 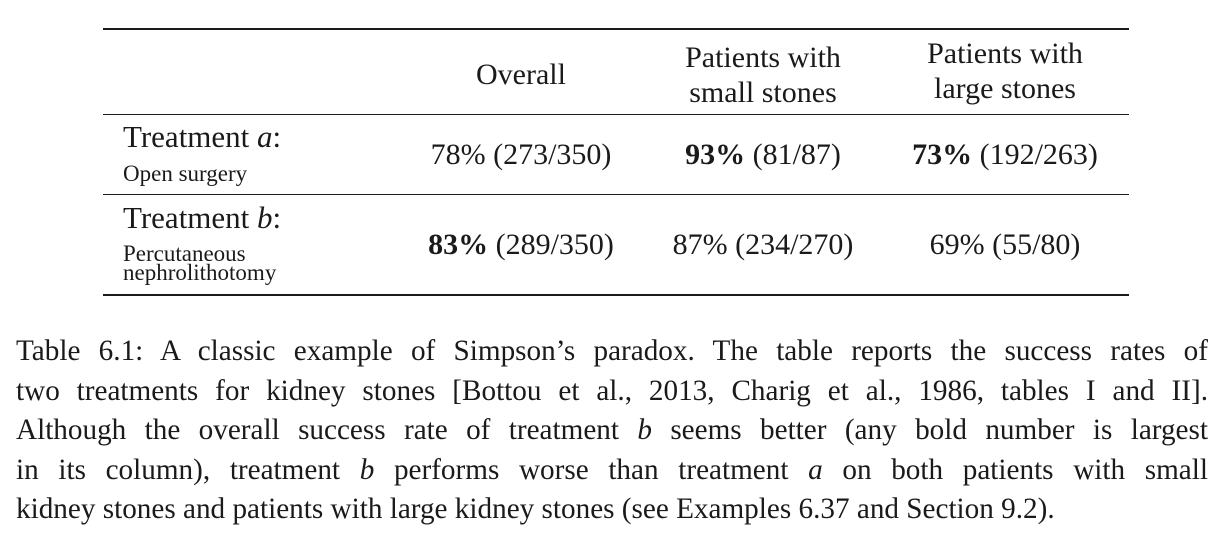 I want to click on row-a-large: 73% (192/263), so click(x=1005, y=155).